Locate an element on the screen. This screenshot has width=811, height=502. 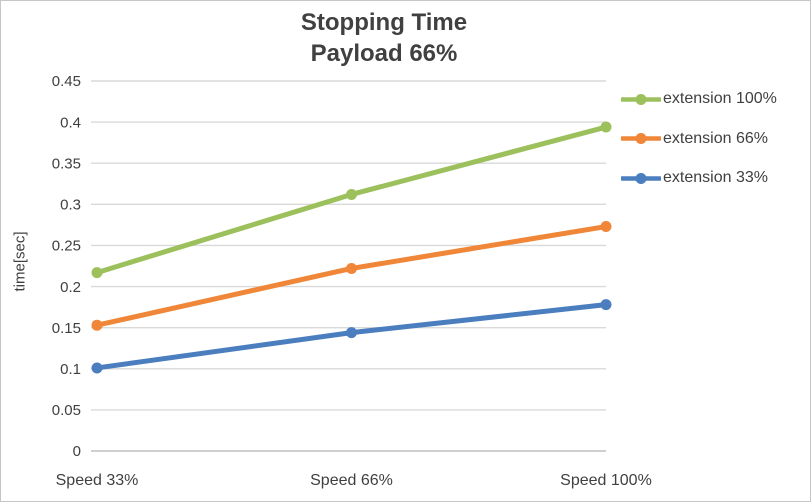
chart-title-block: Stopping Time Payload 66% is located at coordinates (384, 38).